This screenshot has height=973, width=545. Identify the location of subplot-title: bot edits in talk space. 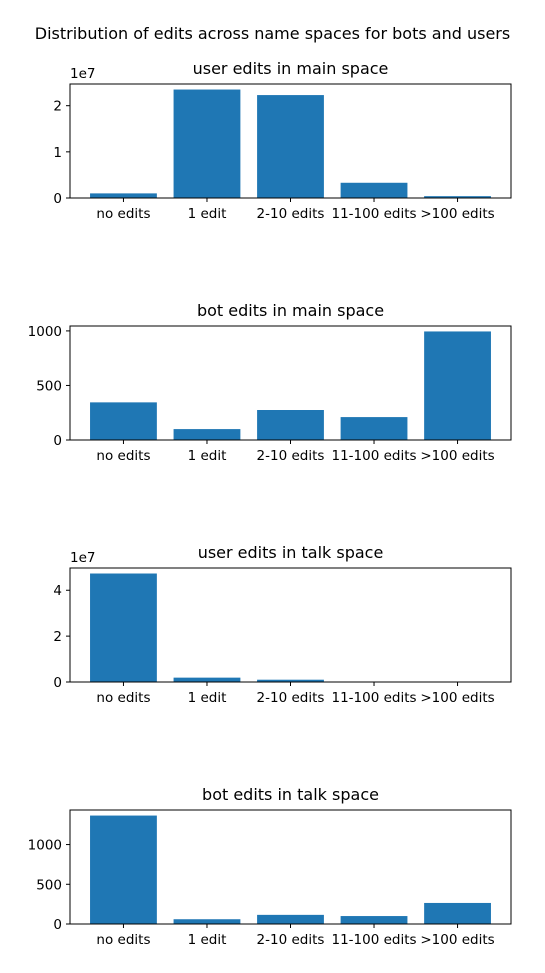
(290, 794).